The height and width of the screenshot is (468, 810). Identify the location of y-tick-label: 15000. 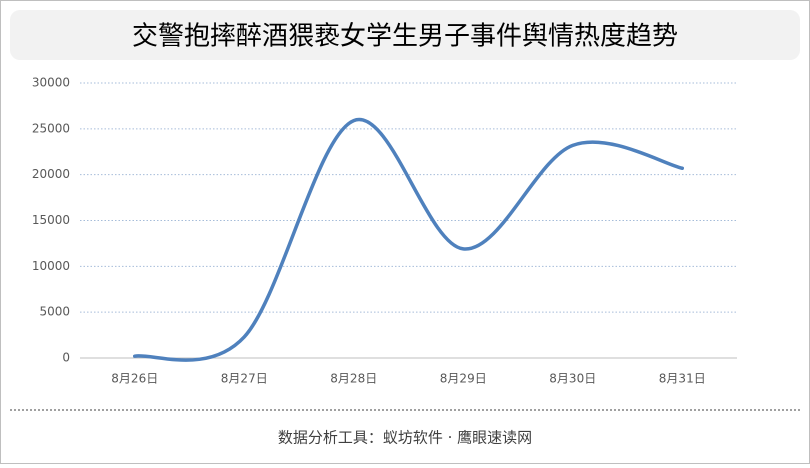
(51, 220).